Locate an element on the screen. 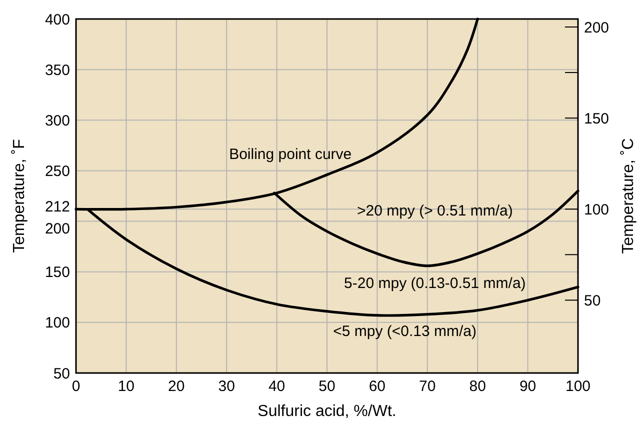  x-tick-label: 80 is located at coordinates (477, 386).